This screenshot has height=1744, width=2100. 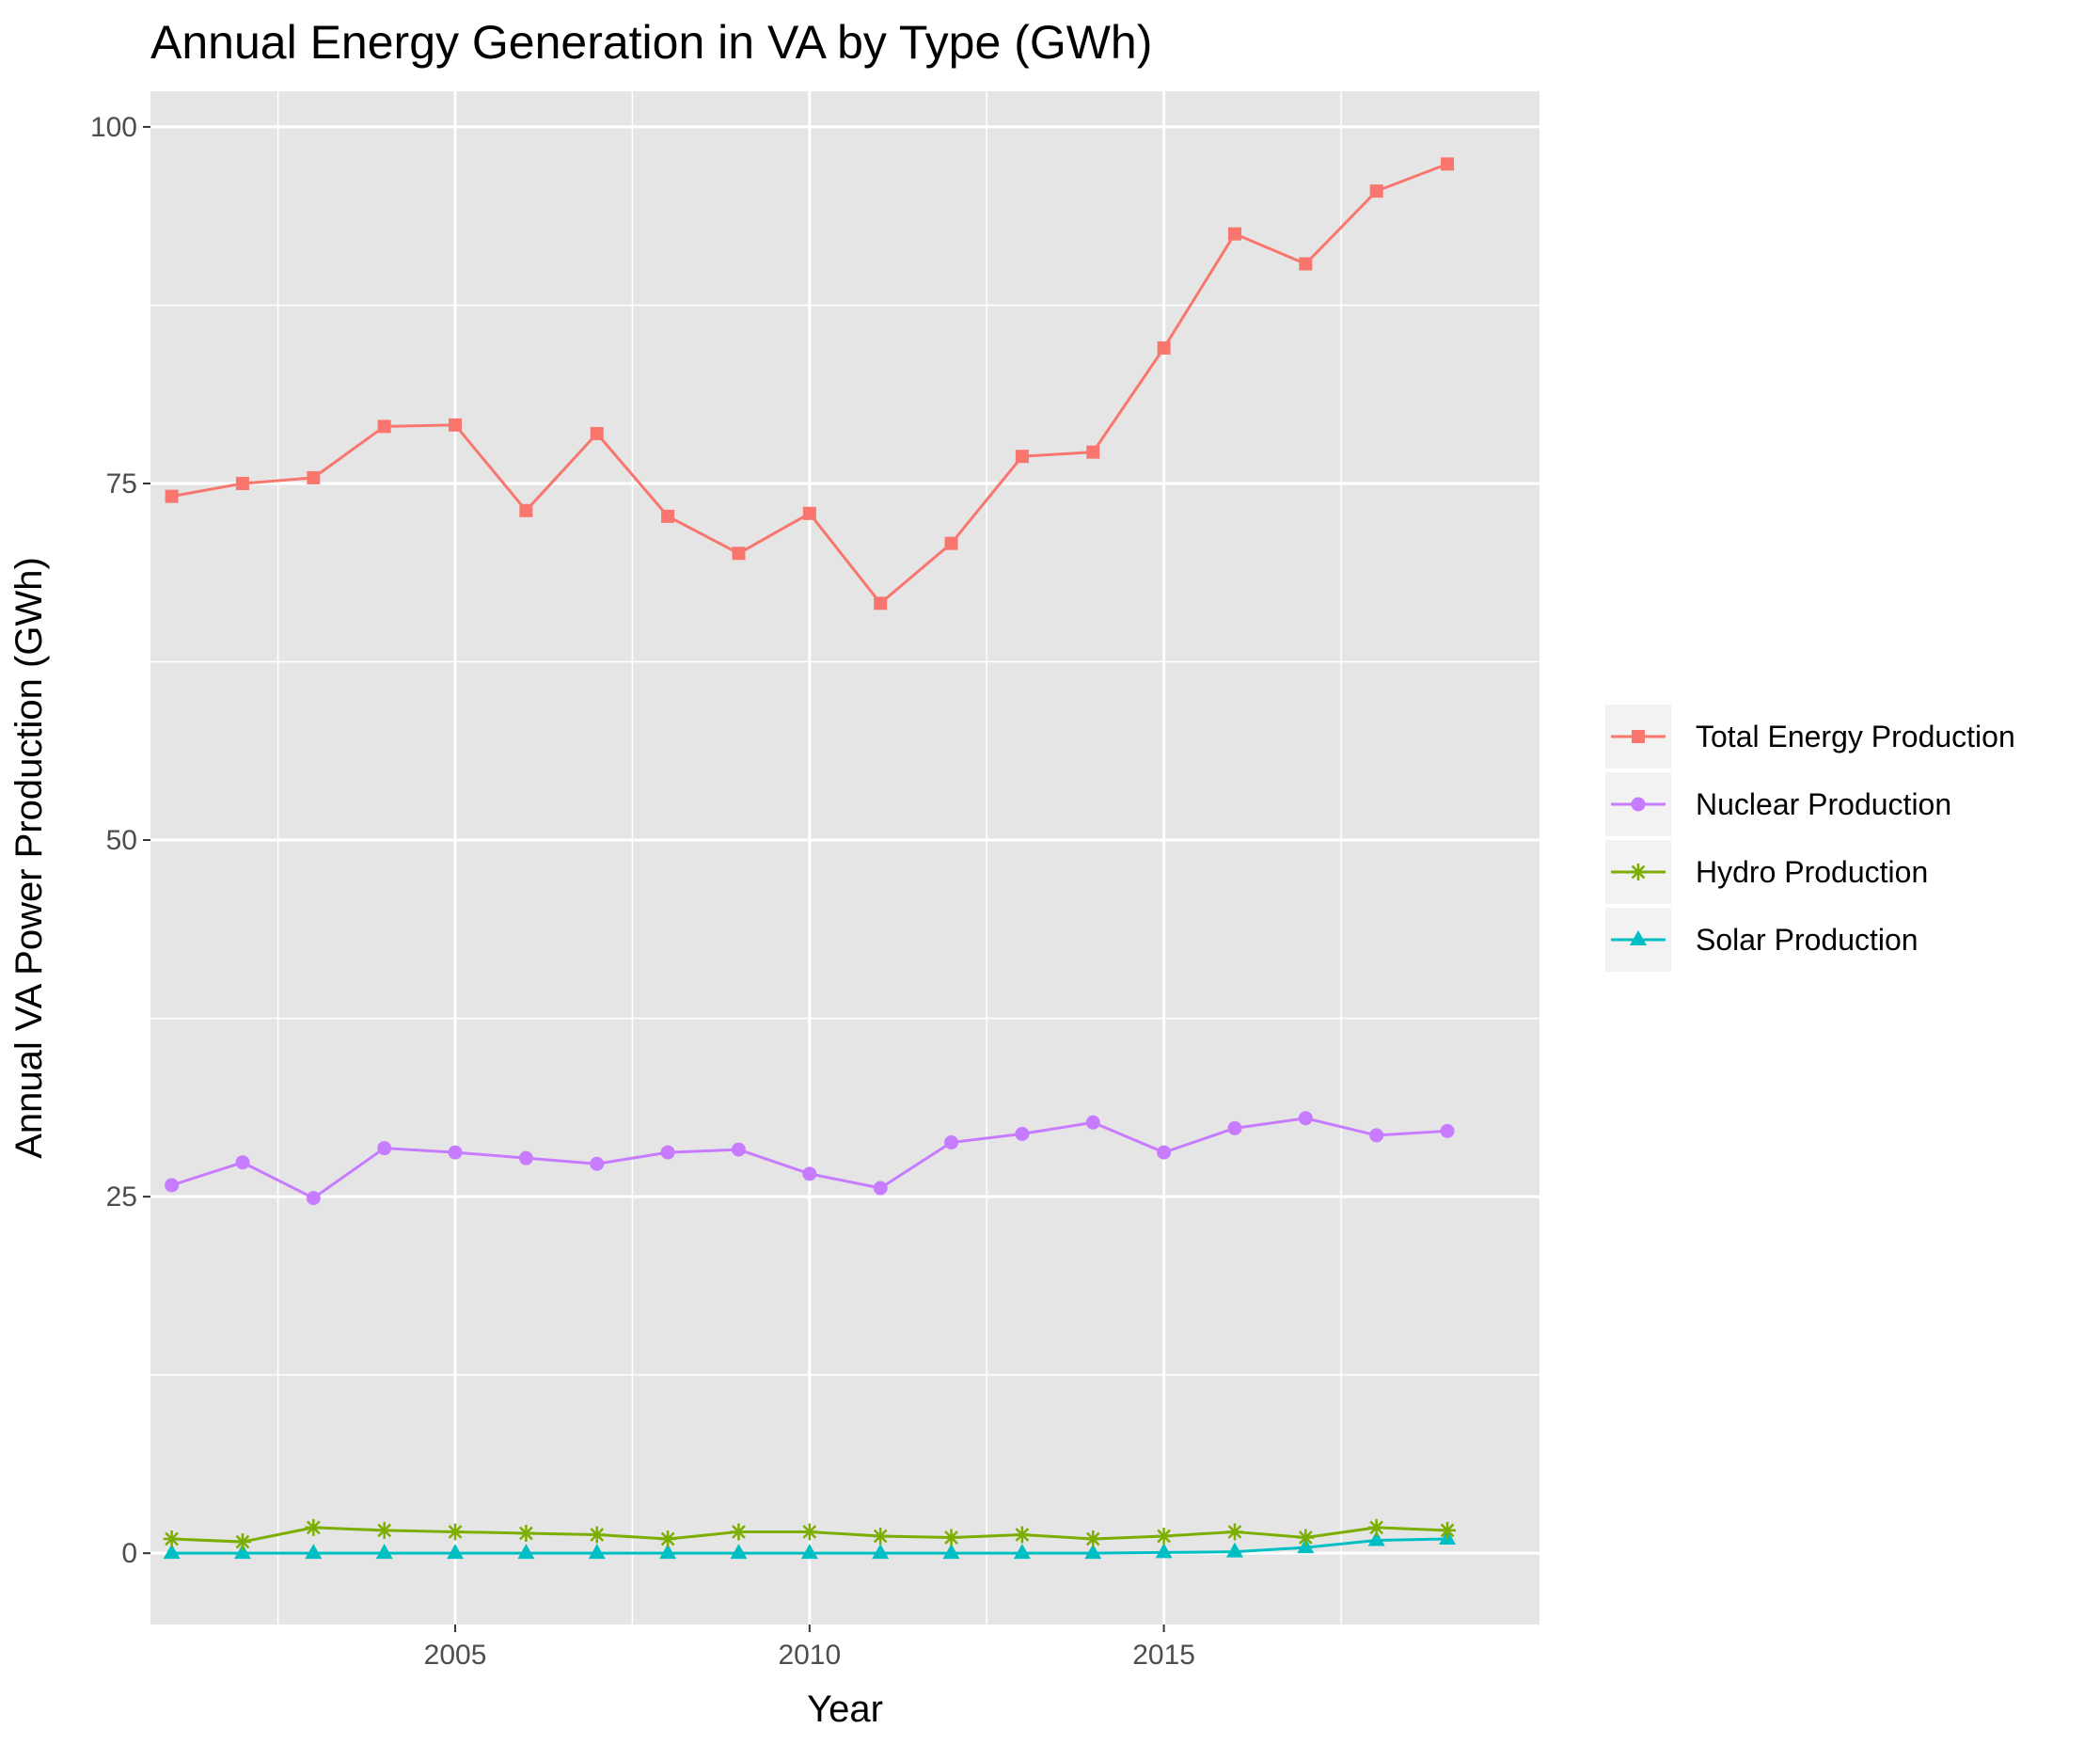 I want to click on y-axis-title: Annual VA Power Production (GWh), so click(x=29, y=858).